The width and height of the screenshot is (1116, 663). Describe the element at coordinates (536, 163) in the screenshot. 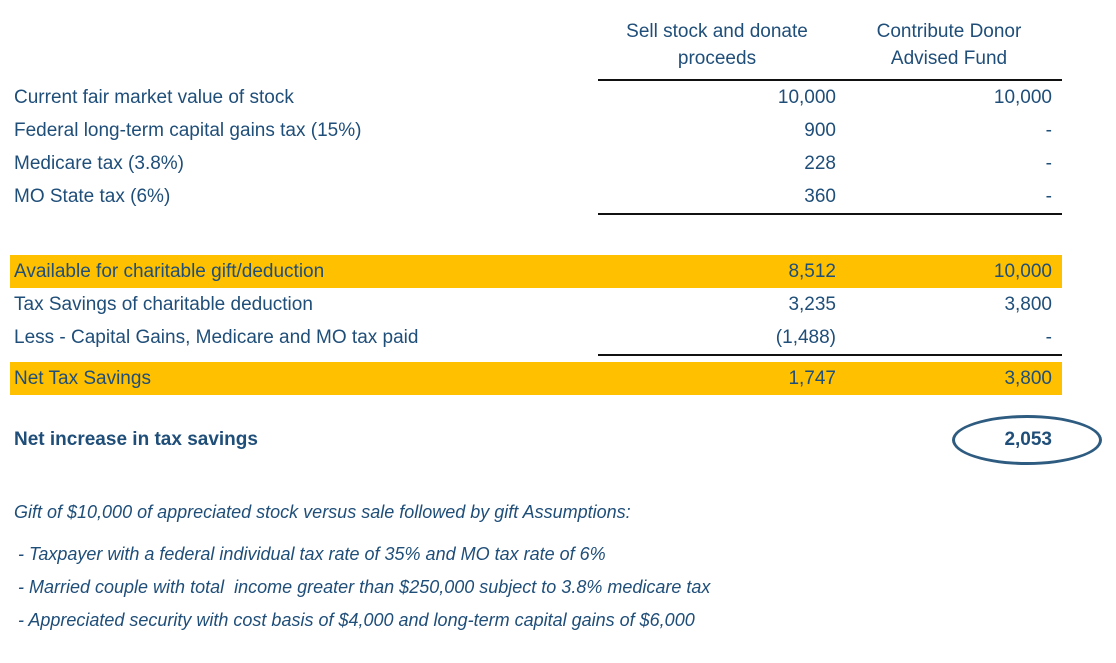

I see `row-medicare-tax: Medicare tax (3.8%) 228 -` at that location.